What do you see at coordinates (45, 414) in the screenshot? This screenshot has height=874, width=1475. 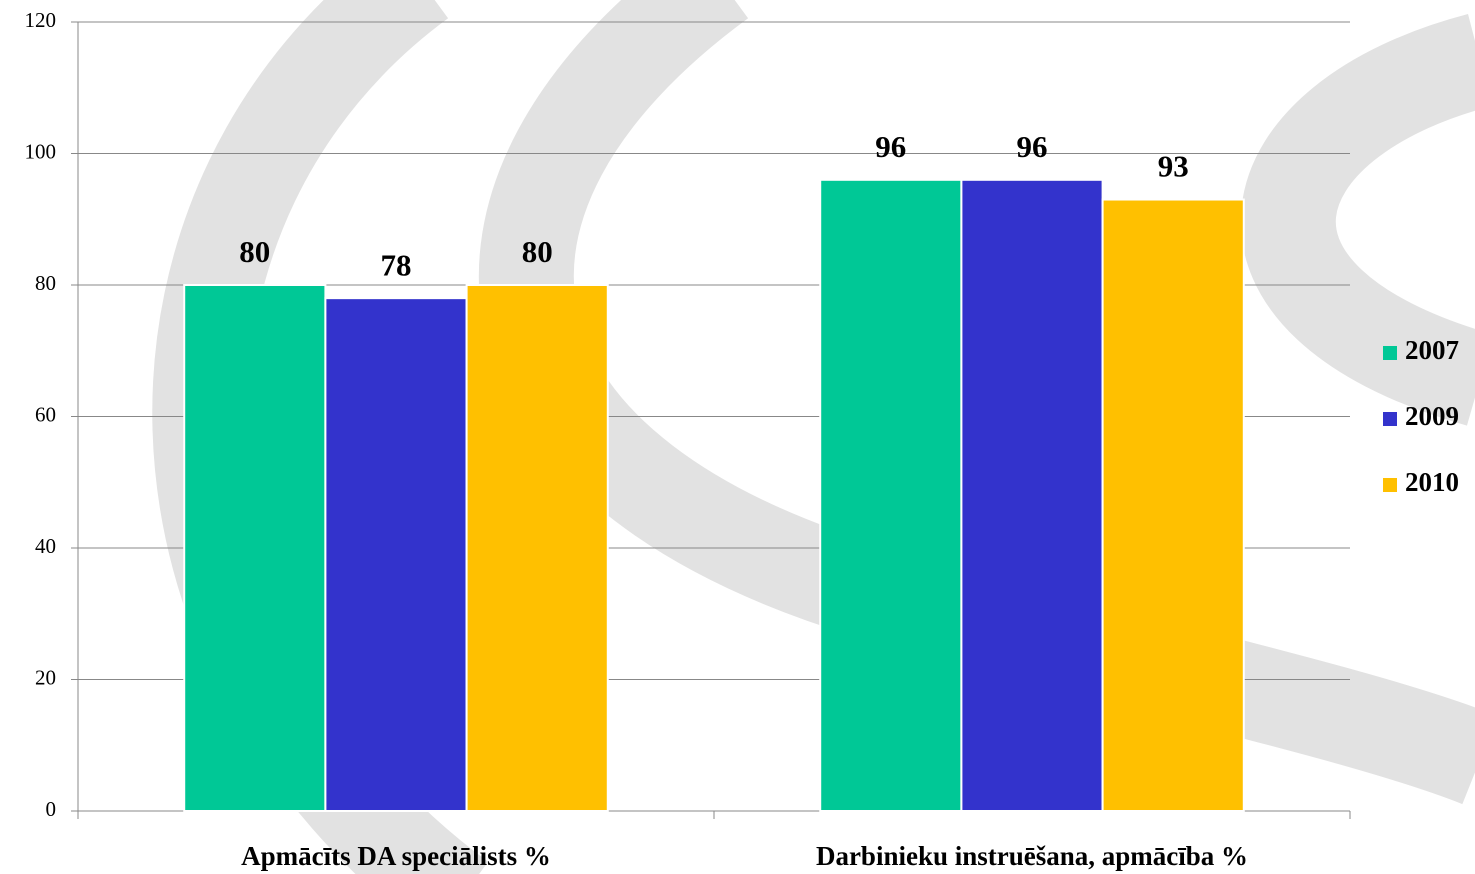 I see `y-tick-label: 60` at bounding box center [45, 414].